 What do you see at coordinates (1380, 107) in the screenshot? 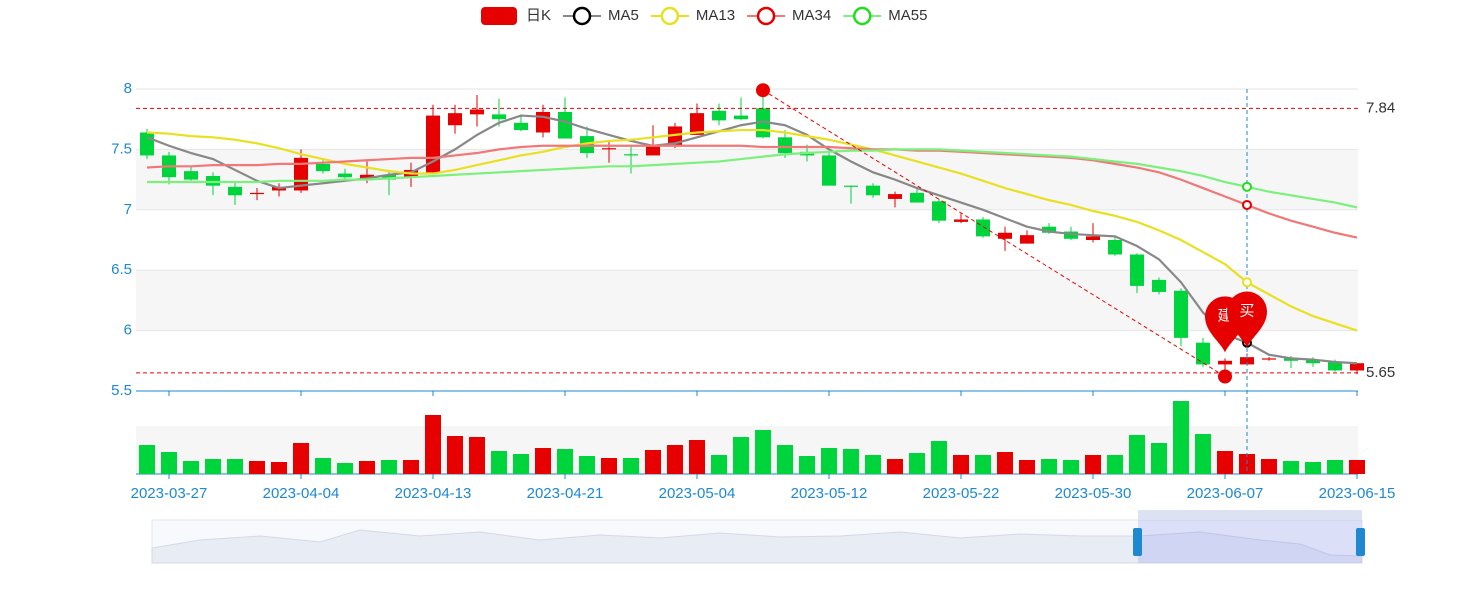
I see `mark-line-label: 7.84` at bounding box center [1380, 107].